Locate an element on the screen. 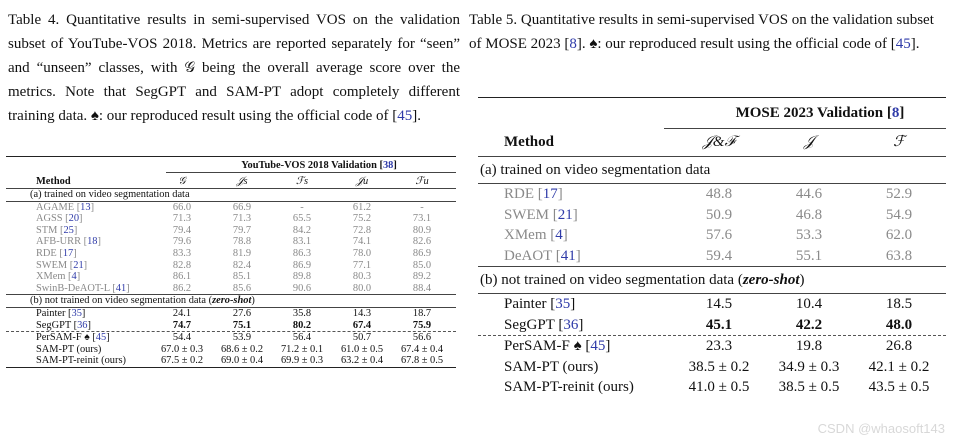  value-cell: 55.1 is located at coordinates (809, 255).